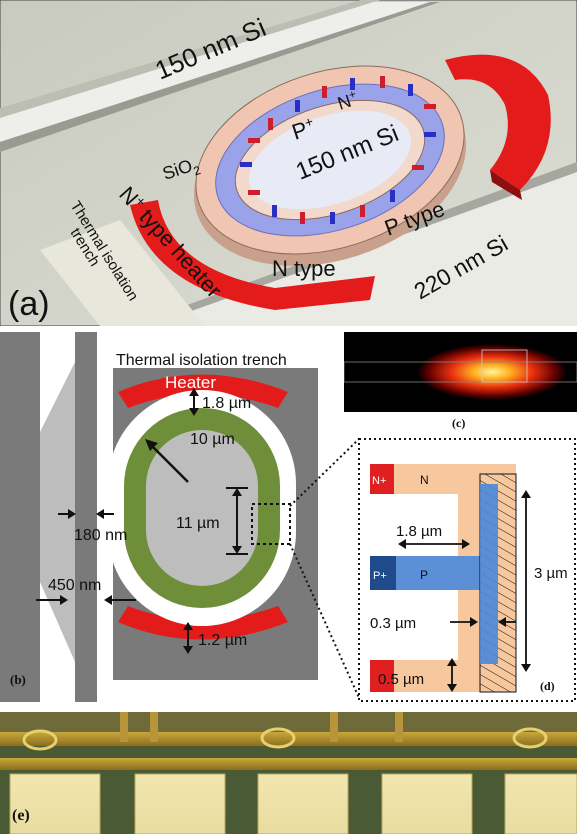 The image size is (577, 834). I want to click on n-plus-bottom, so click(382, 676).